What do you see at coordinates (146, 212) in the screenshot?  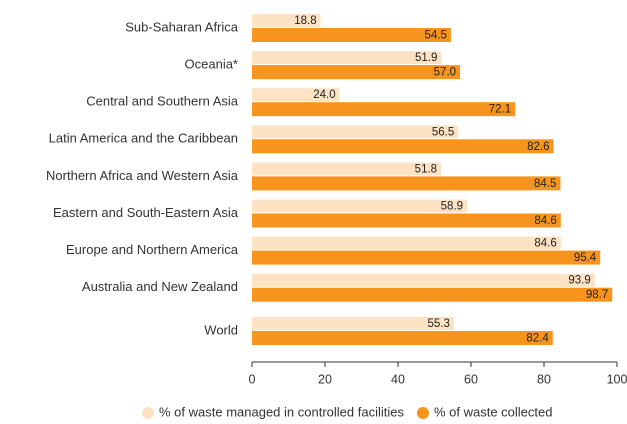 I see `category-label: Eastern and South-Eastern Asia` at bounding box center [146, 212].